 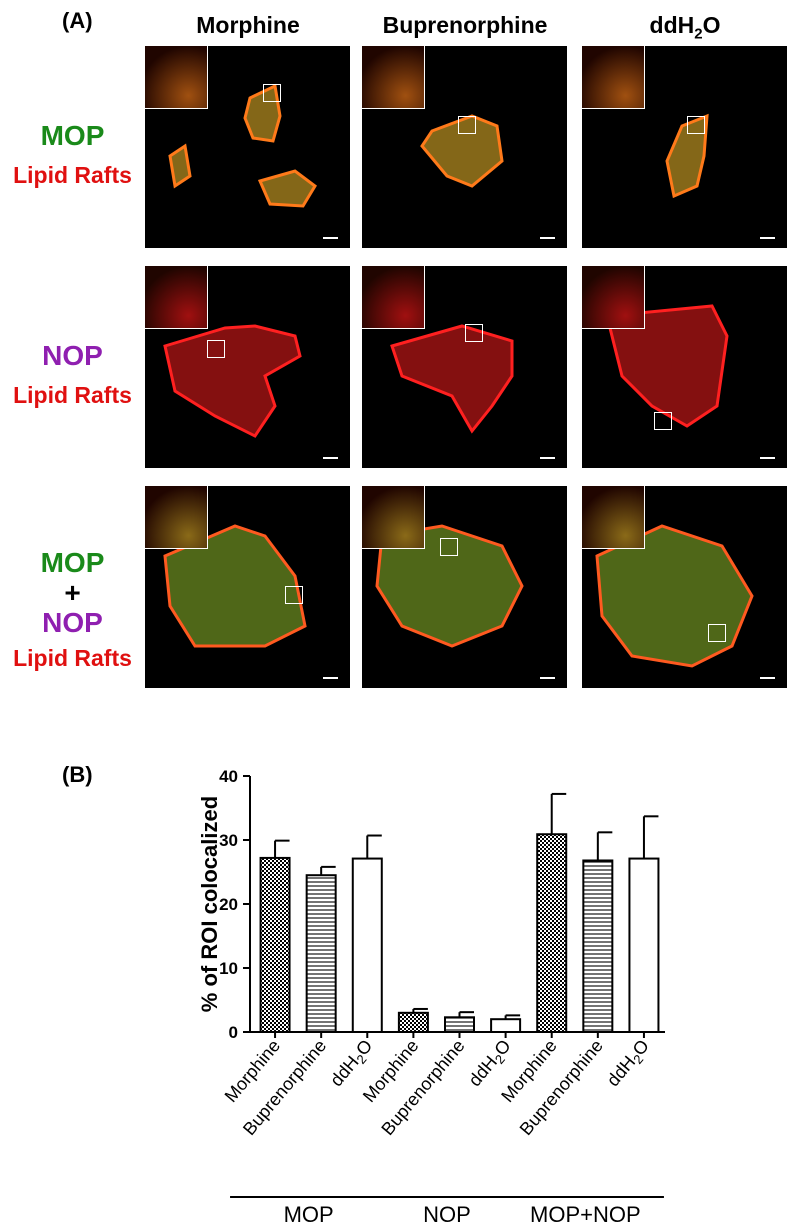 I want to click on micrograph-mop-ddh2o, so click(x=684, y=147).